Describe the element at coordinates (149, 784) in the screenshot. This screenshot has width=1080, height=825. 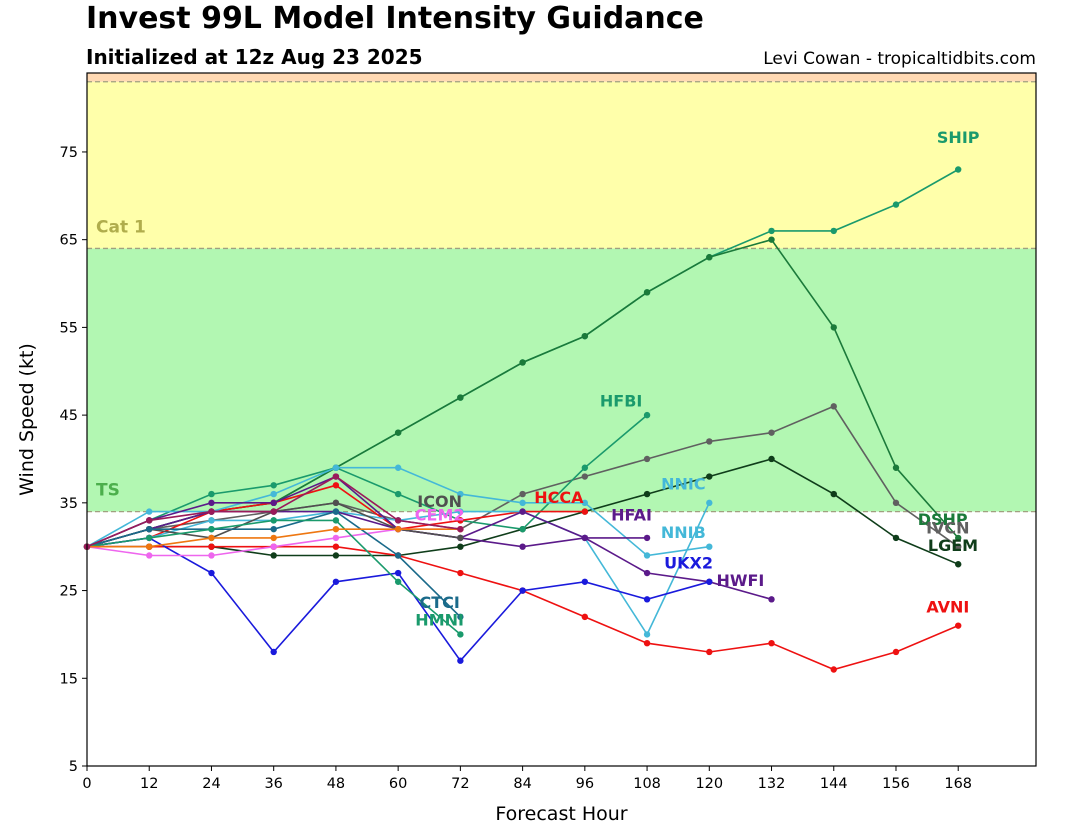
I see `x-tick-label-1: 12` at that location.